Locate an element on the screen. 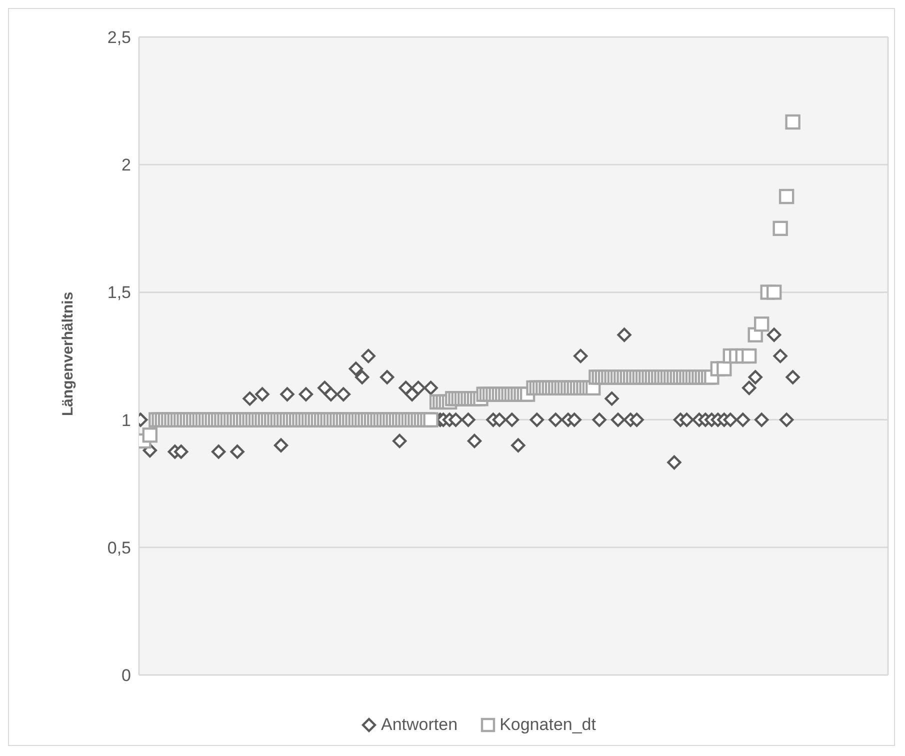 The width and height of the screenshot is (905, 756). y-tick-label: 0 is located at coordinates (126, 676).